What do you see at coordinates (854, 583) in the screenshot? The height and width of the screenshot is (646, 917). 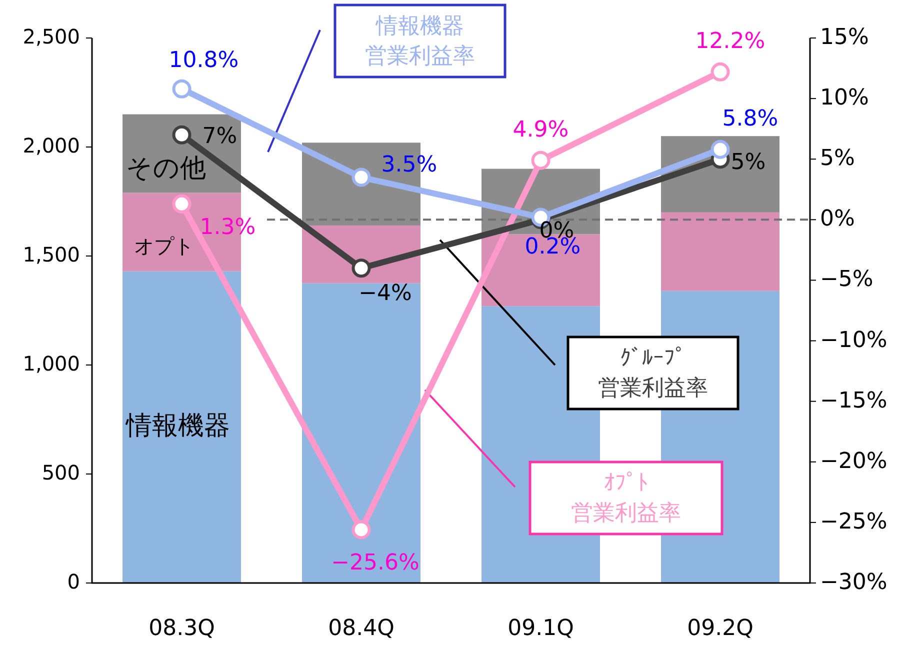 I see `y2-tick-label: −30%` at bounding box center [854, 583].